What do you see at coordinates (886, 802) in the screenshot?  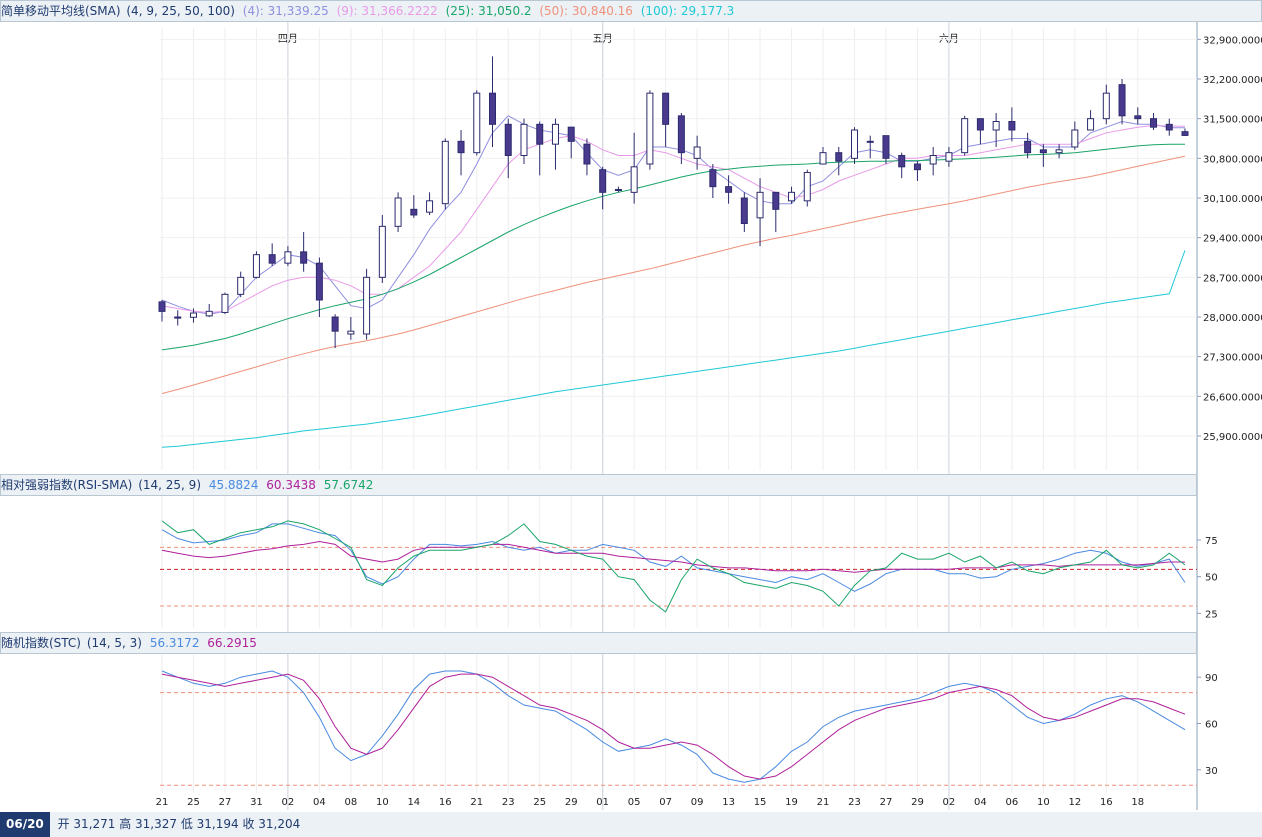 I see `x-tick-label: 27` at bounding box center [886, 802].